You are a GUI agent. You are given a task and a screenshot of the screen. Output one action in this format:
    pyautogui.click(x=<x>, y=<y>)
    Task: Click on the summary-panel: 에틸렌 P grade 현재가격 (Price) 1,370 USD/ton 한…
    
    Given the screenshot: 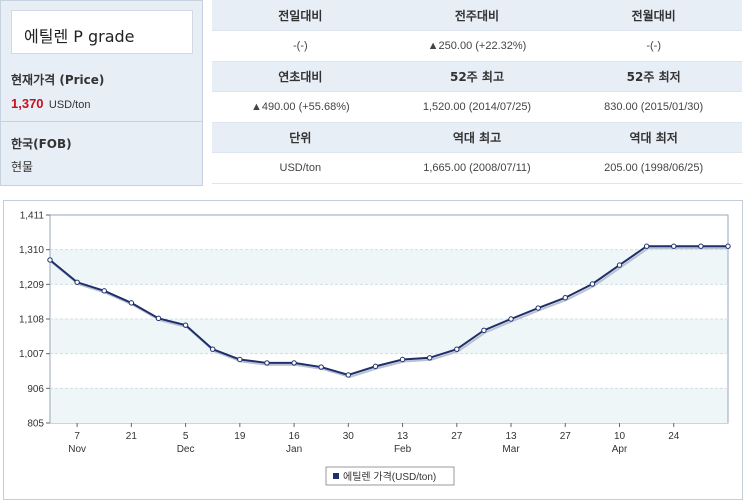 What is the action you would take?
    pyautogui.click(x=101, y=93)
    